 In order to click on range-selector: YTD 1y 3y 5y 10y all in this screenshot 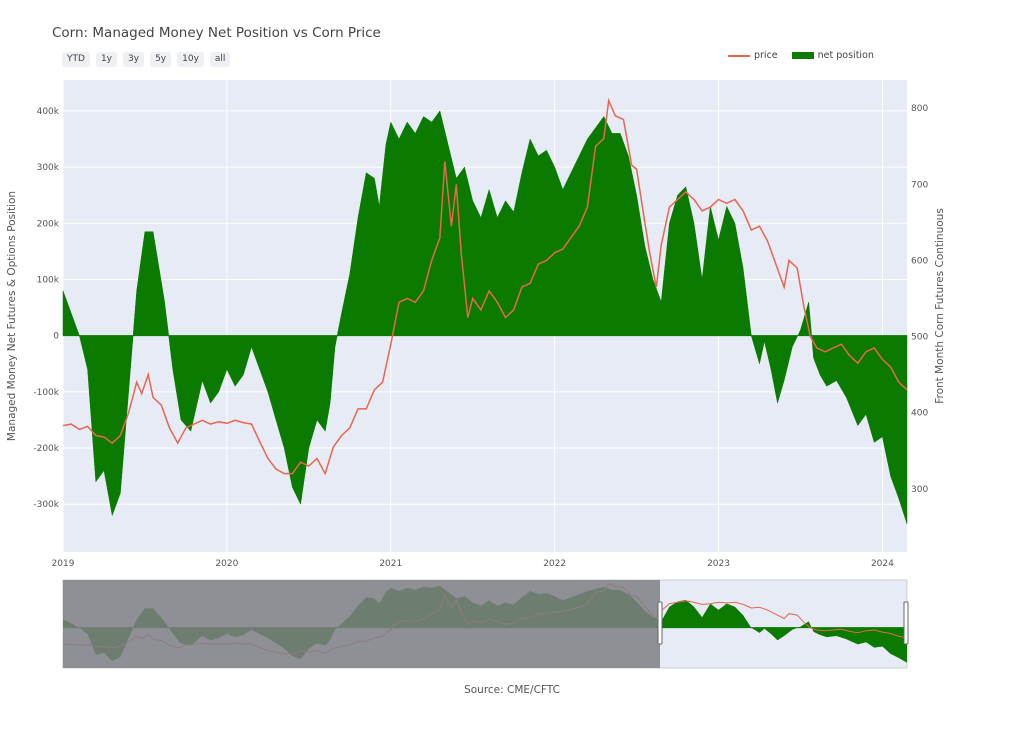, I will do `click(146, 59)`.